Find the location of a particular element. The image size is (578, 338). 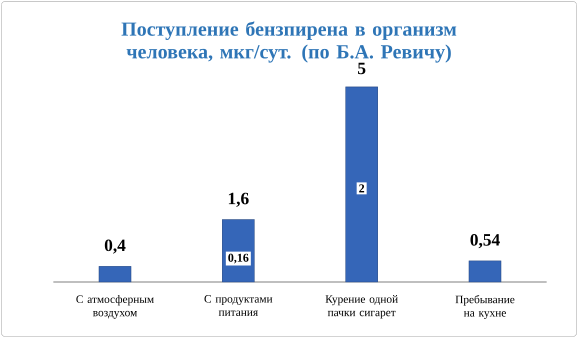

data-label: 0,4 is located at coordinates (115, 246).